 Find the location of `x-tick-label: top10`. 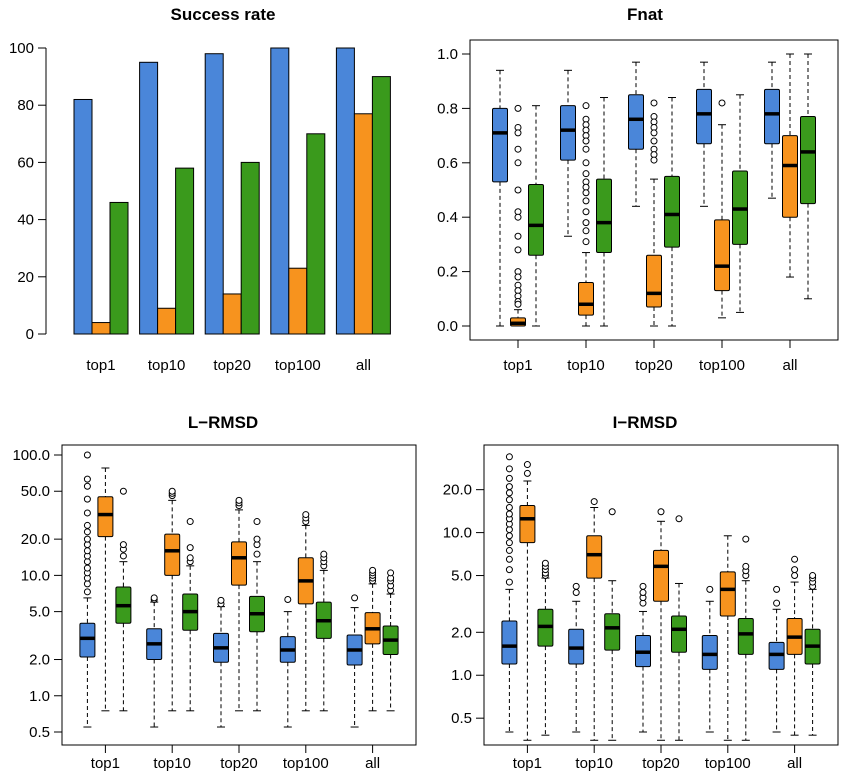

x-tick-label: top10 is located at coordinates (586, 365).